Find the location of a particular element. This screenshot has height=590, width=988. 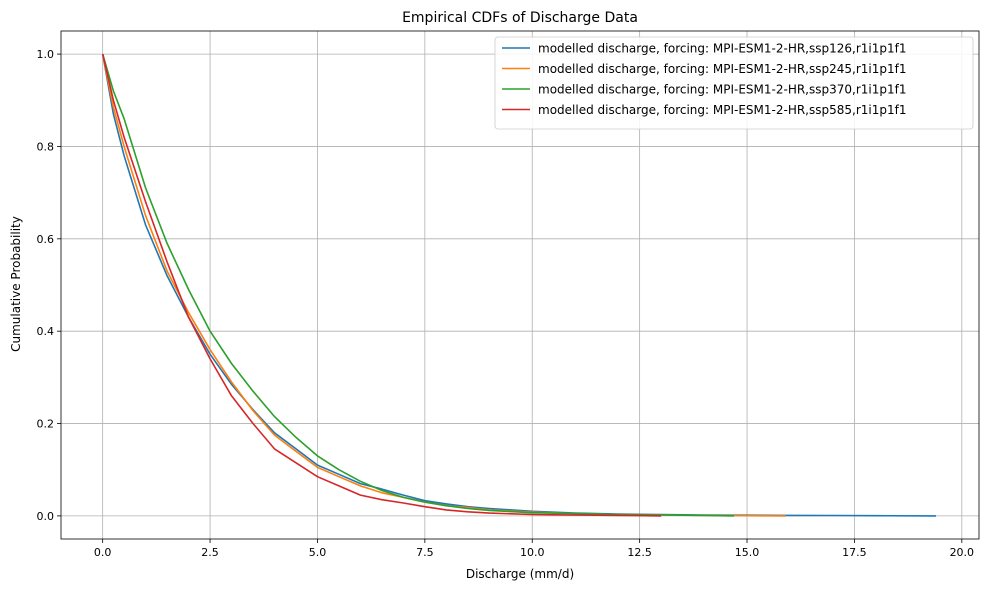

x-tick-label: 0.0 is located at coordinates (103, 552).